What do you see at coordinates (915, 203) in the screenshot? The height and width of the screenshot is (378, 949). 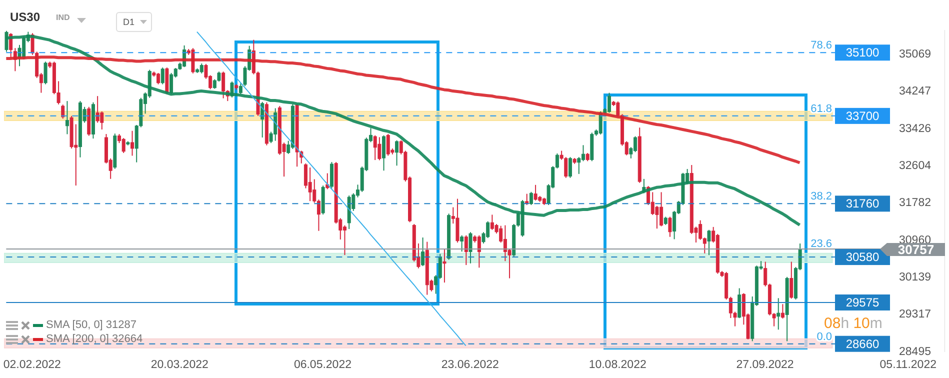 I see `y-tick-label: 31782` at bounding box center [915, 203].